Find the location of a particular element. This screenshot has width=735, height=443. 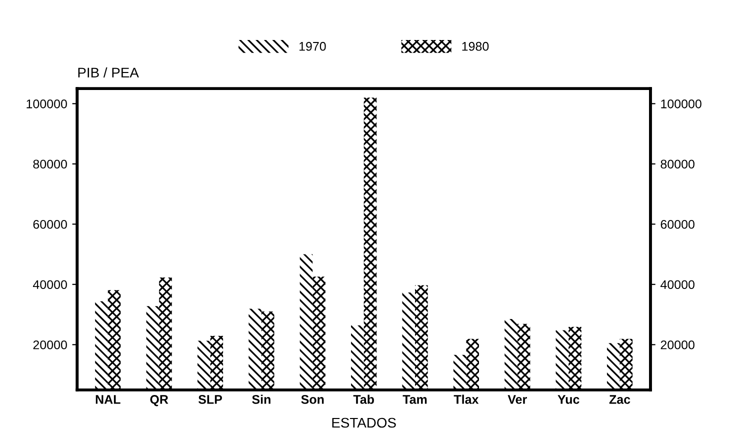

y2-tick-label: 40000 is located at coordinates (677, 285).